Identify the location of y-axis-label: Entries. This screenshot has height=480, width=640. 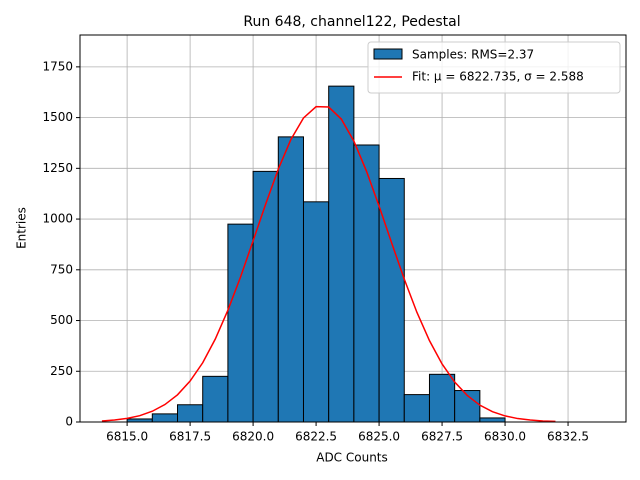
(22, 228).